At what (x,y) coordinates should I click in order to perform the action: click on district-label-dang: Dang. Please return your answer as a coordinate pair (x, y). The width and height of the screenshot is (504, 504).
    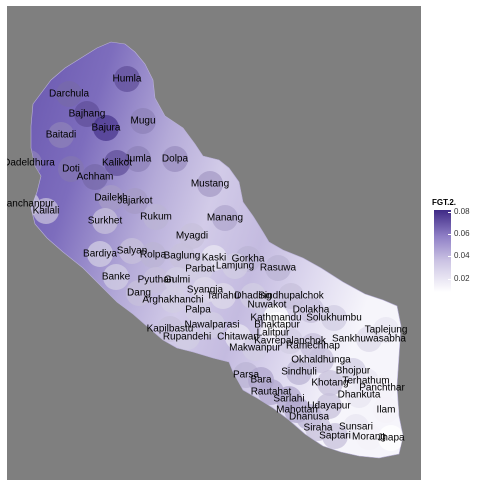
    Looking at the image, I should click on (139, 293).